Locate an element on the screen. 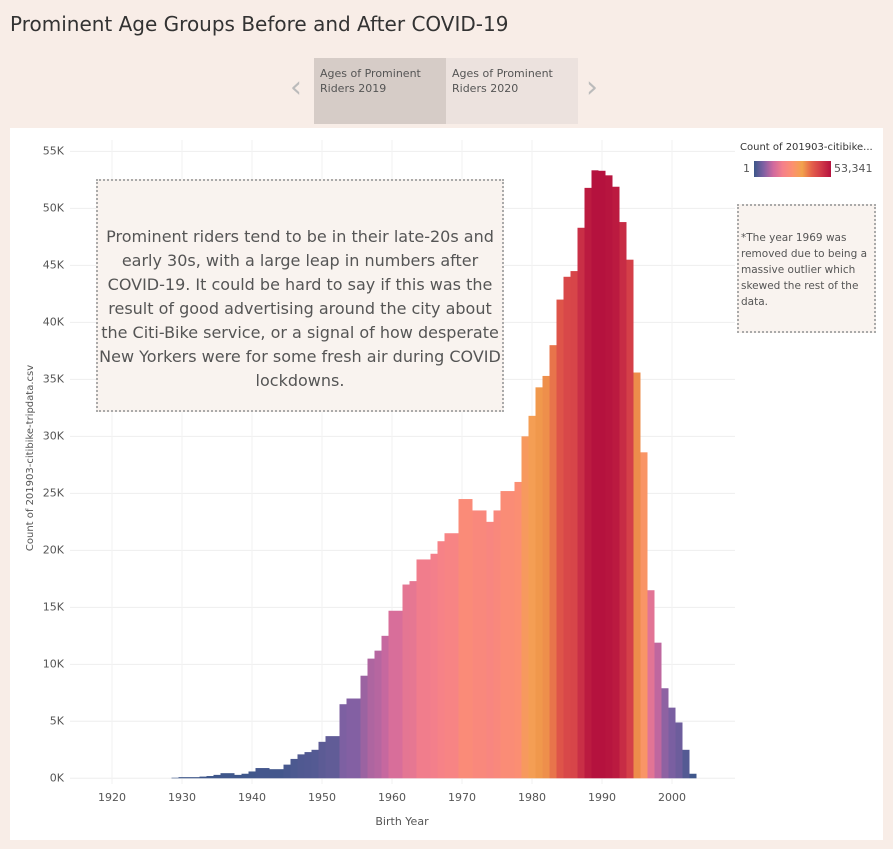  y-tick-label: 25K is located at coordinates (54, 492).